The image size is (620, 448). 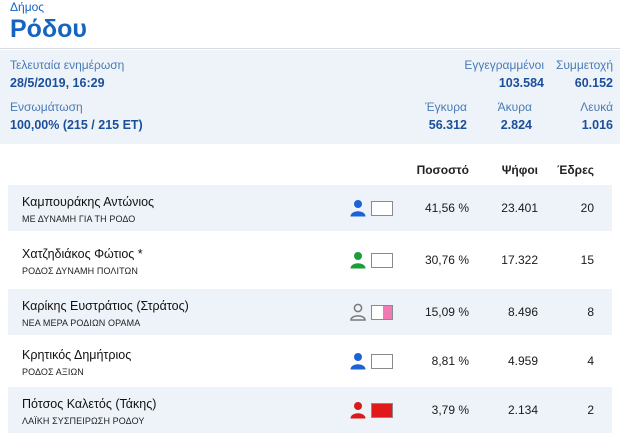 What do you see at coordinates (587, 208) in the screenshot?
I see `seat-count: 20` at bounding box center [587, 208].